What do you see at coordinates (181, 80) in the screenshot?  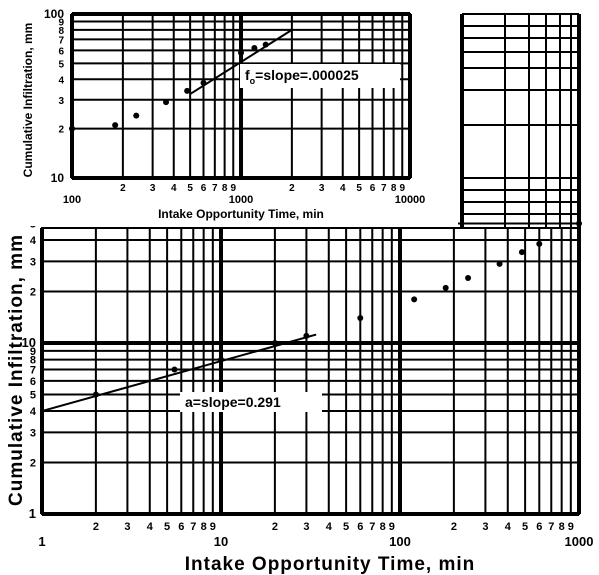 I see `inset-data-layer` at bounding box center [181, 80].